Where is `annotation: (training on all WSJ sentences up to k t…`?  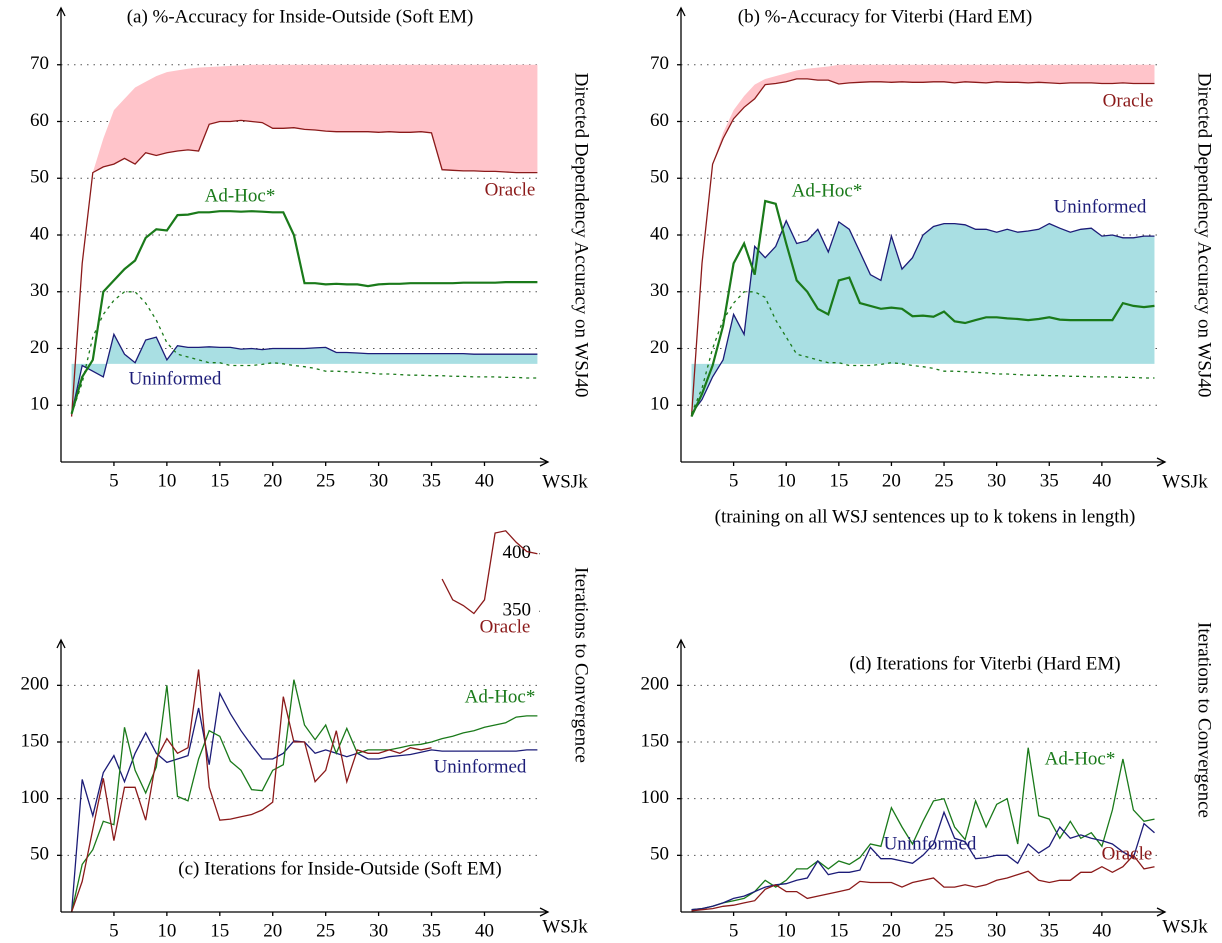
annotation: (training on all WSJ sentences up to k t… is located at coordinates (925, 516).